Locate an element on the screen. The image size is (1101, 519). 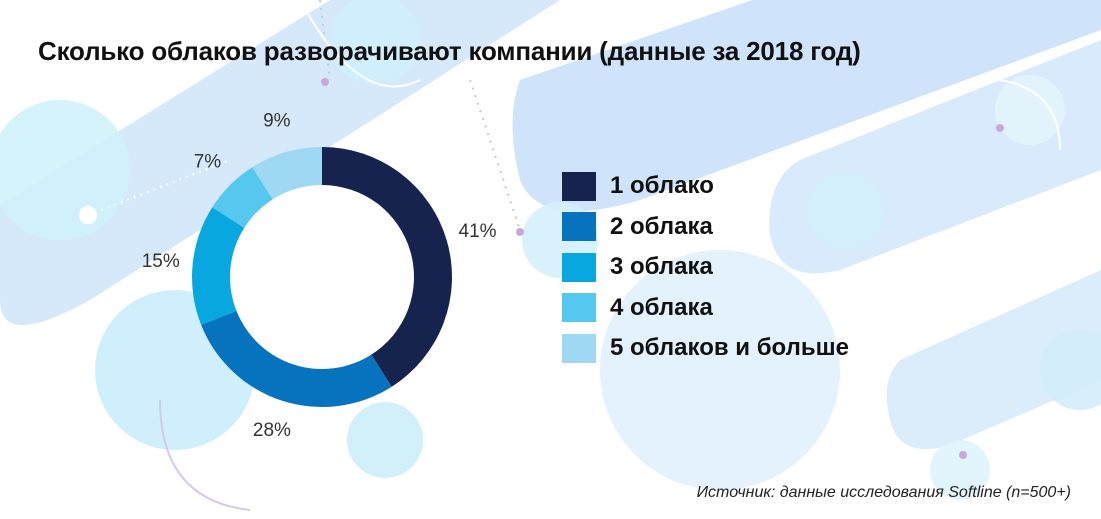
percent-label-5: 9% is located at coordinates (277, 120).